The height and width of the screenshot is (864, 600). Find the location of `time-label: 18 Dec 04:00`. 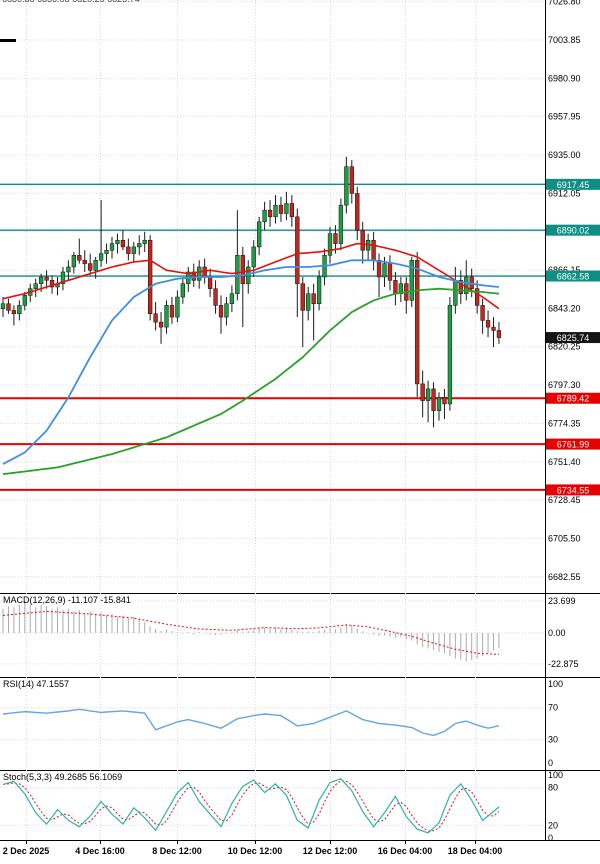

time-label: 18 Dec 04:00 is located at coordinates (475, 851).